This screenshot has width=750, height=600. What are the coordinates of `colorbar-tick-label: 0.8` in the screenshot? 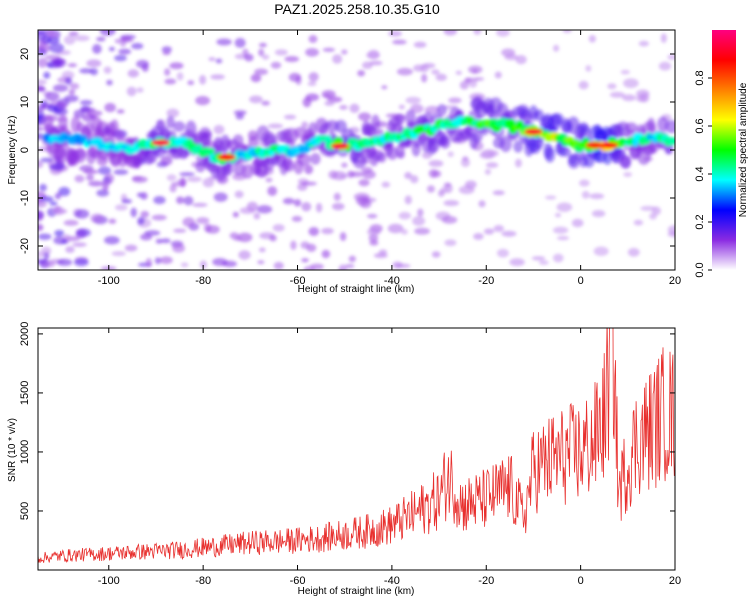 It's located at (700, 77).